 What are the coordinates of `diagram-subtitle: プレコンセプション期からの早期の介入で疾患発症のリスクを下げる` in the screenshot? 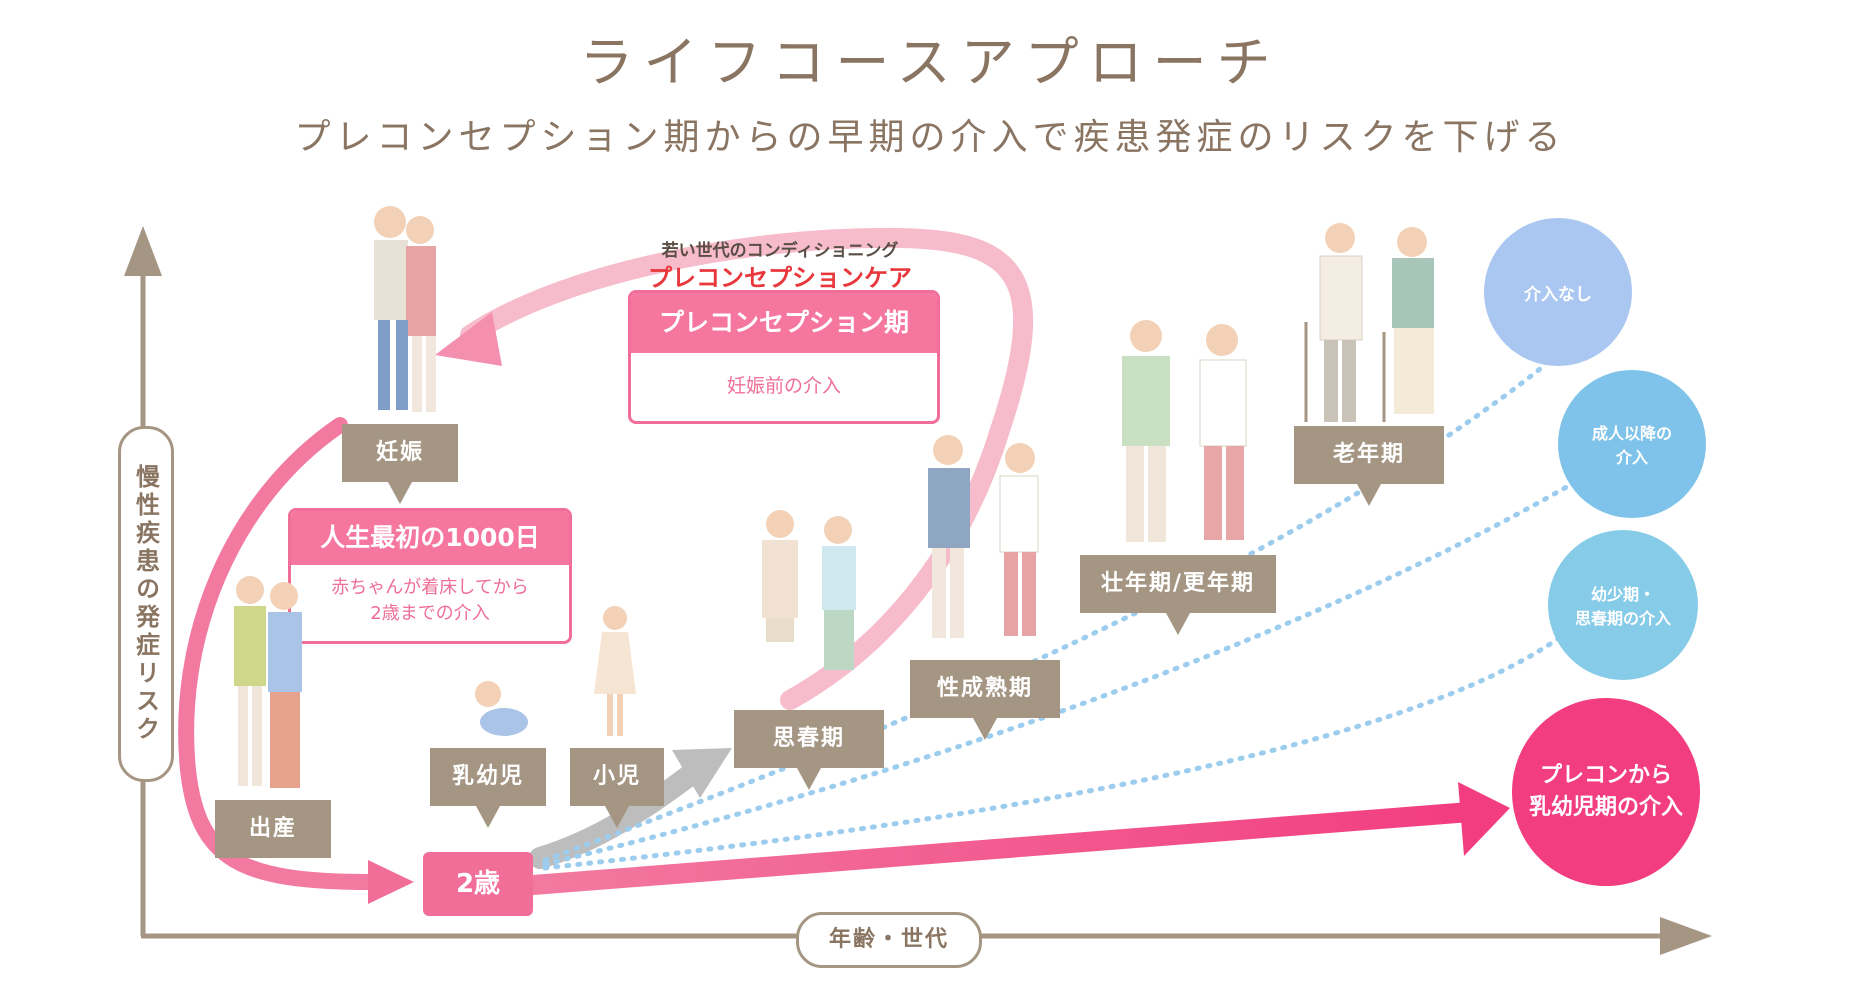 It's located at (930, 137).